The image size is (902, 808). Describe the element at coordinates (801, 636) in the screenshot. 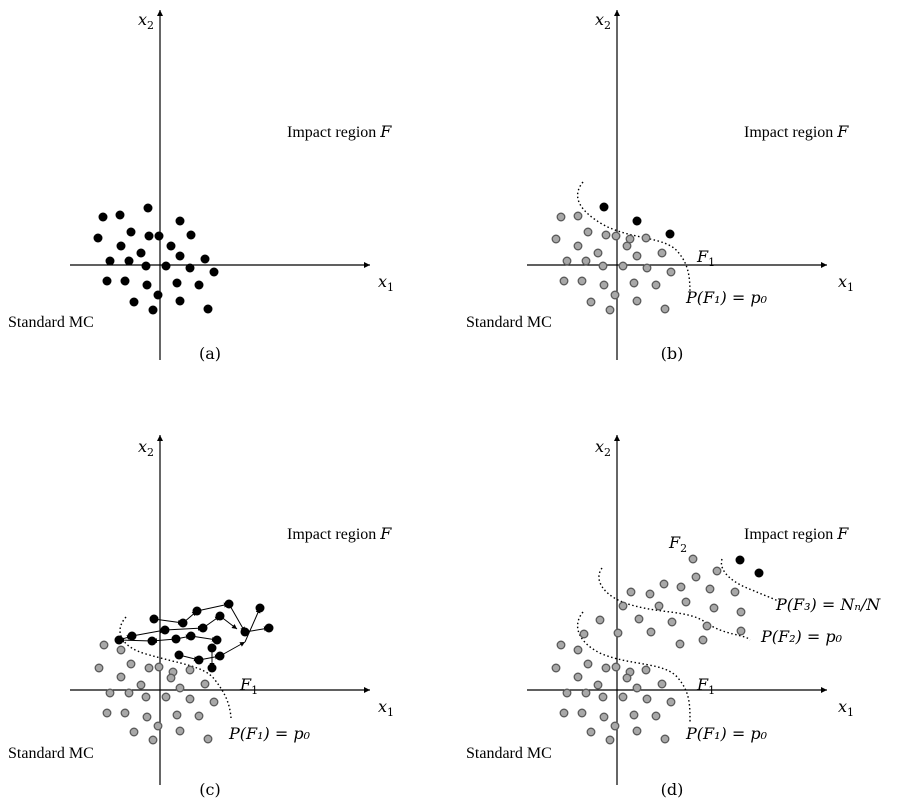

I see `level-prob-f2: P(F₂) = p₀` at that location.